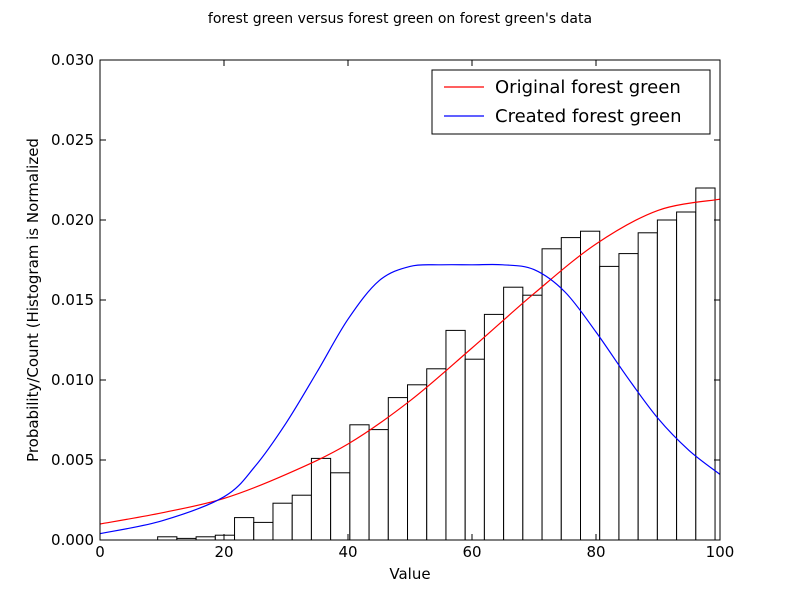 The height and width of the screenshot is (600, 800). Describe the element at coordinates (588, 87) in the screenshot. I see `legend-label-original: Original forest green` at that location.